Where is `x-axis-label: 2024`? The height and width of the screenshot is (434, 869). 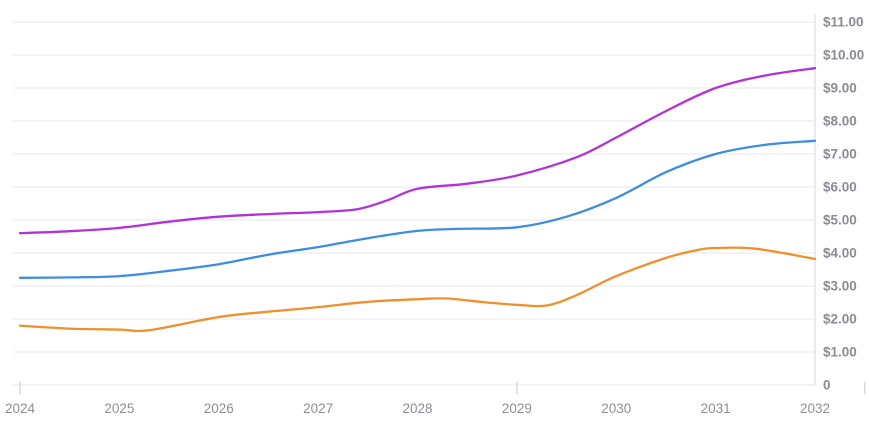 x-axis-label: 2024 is located at coordinates (20, 408).